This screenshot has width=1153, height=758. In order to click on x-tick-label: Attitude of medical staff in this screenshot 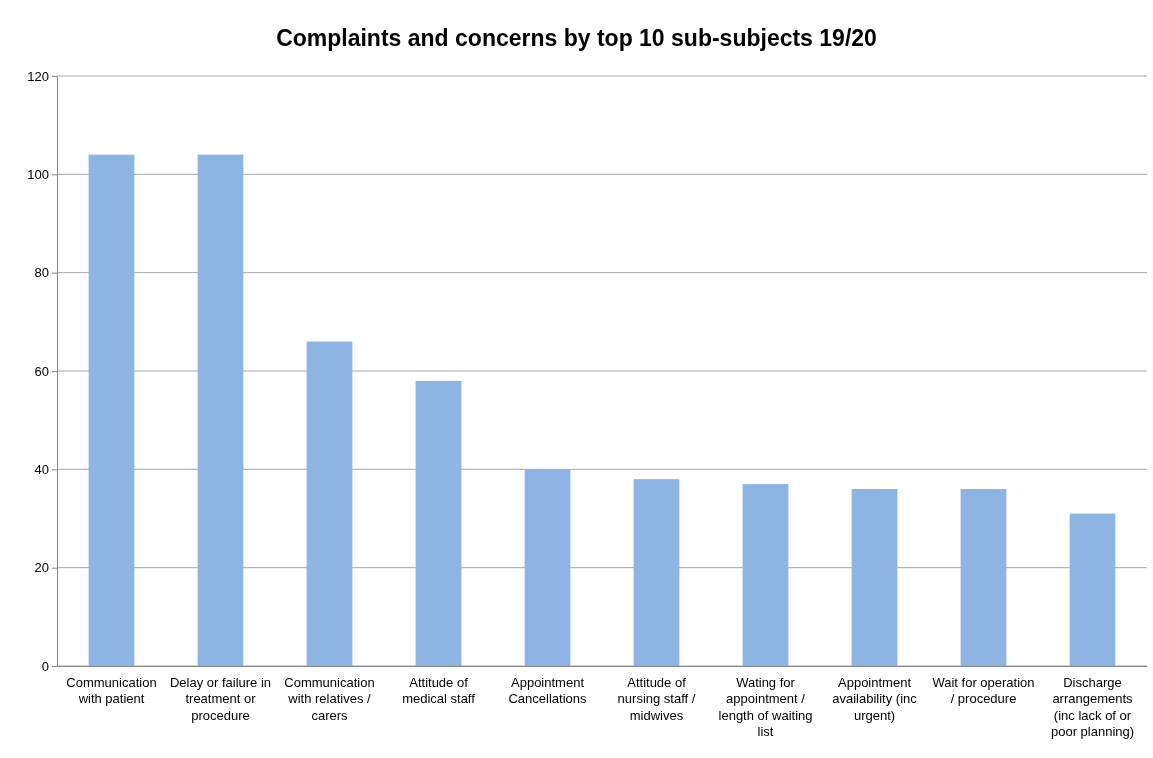, I will do `click(439, 691)`.